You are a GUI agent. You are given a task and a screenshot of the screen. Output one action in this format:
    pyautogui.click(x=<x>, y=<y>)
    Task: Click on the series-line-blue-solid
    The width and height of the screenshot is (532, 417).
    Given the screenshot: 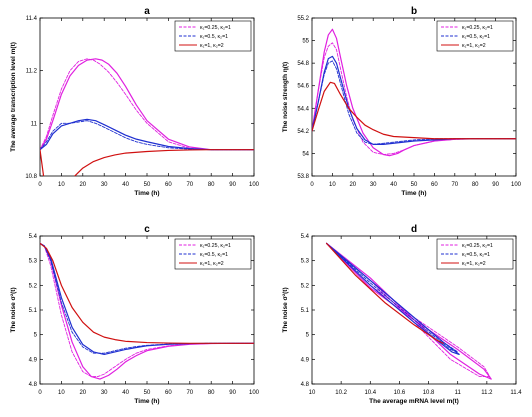 What is the action you would take?
    pyautogui.click(x=392, y=298)
    